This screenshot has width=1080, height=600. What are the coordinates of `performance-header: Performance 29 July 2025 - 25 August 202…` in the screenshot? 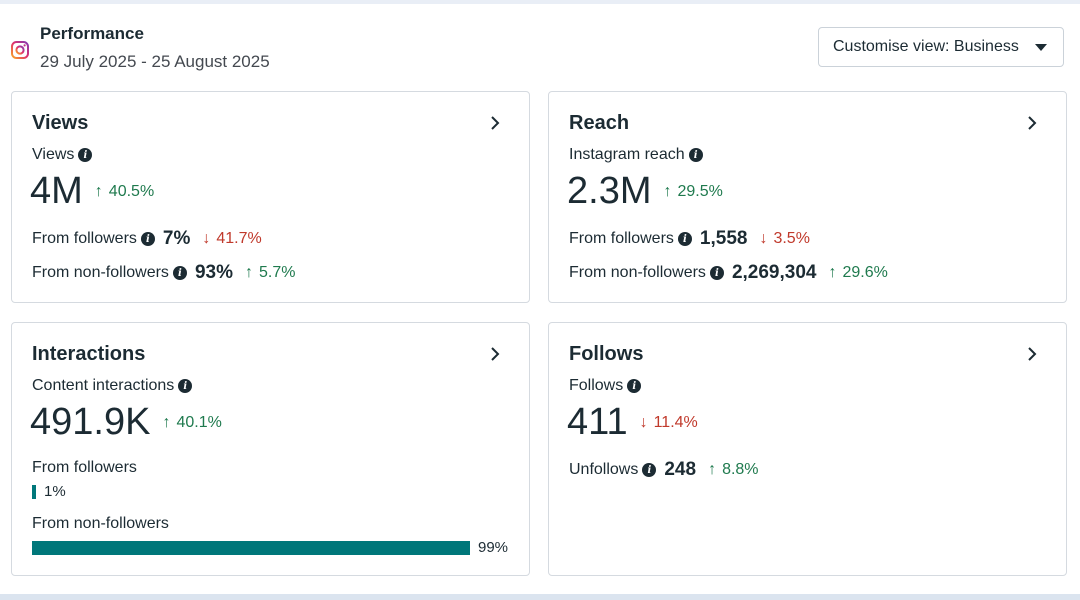 It's located at (540, 50).